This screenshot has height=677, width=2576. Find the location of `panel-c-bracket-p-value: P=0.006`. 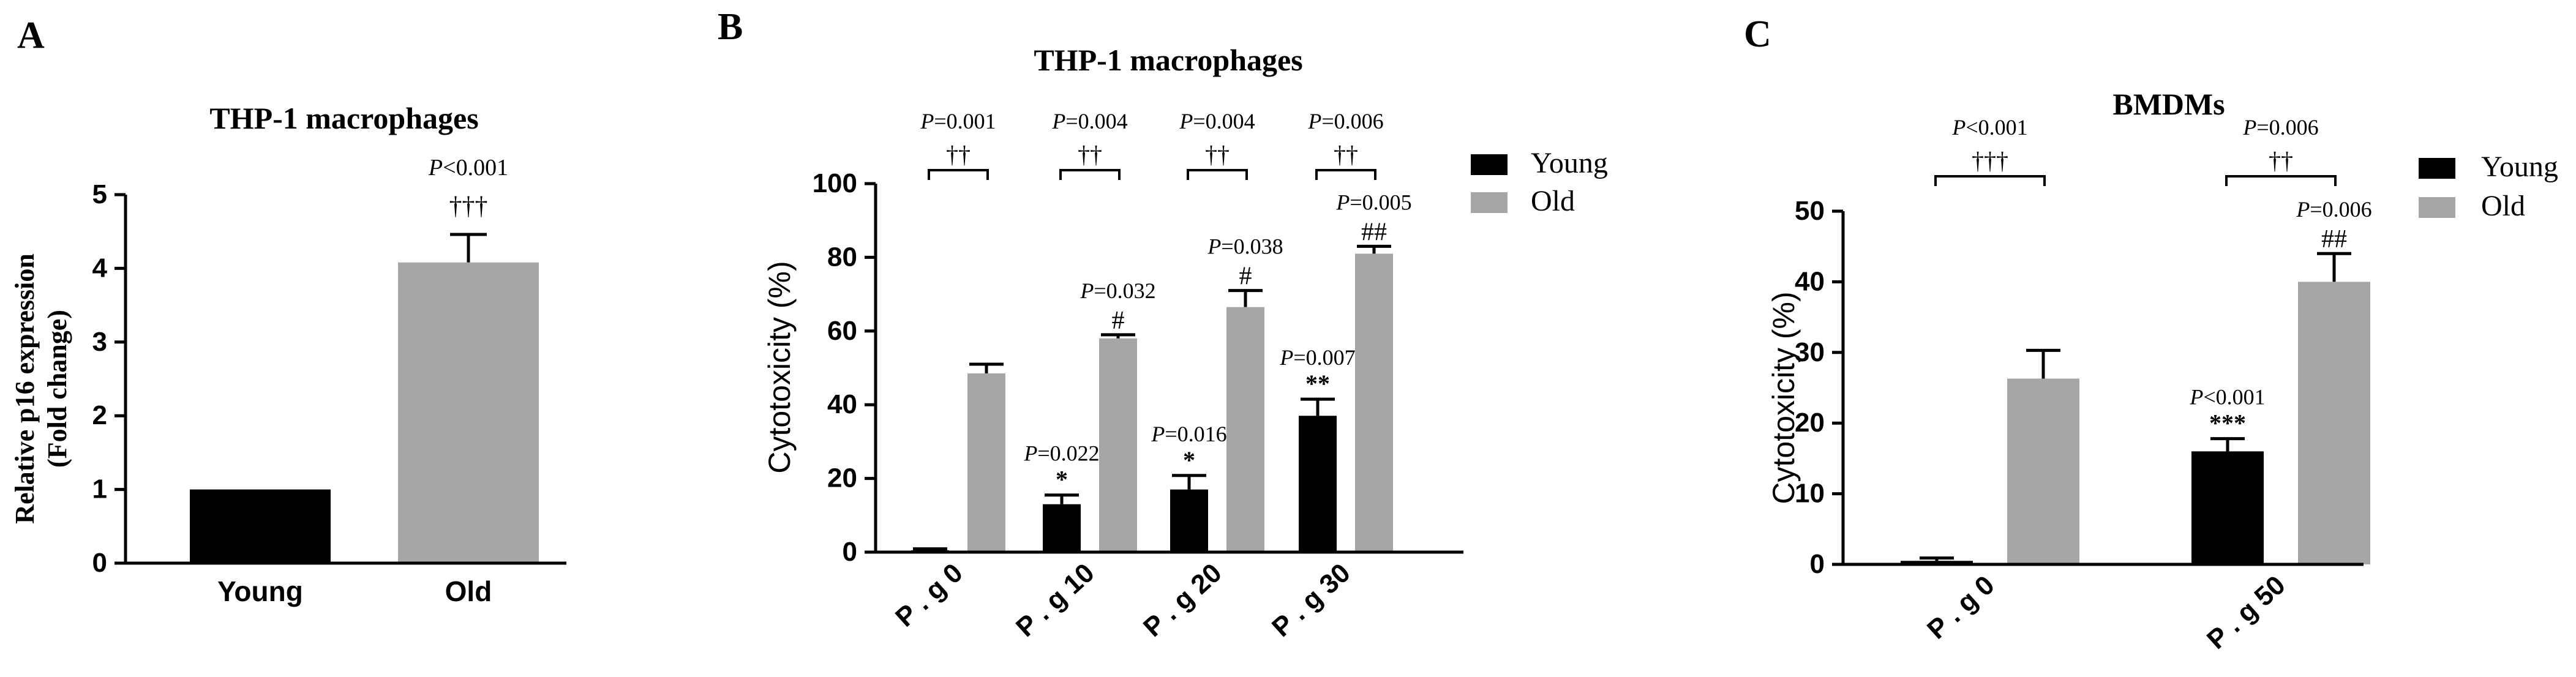

panel-c-bracket-p-value: P=0.006 is located at coordinates (2280, 127).